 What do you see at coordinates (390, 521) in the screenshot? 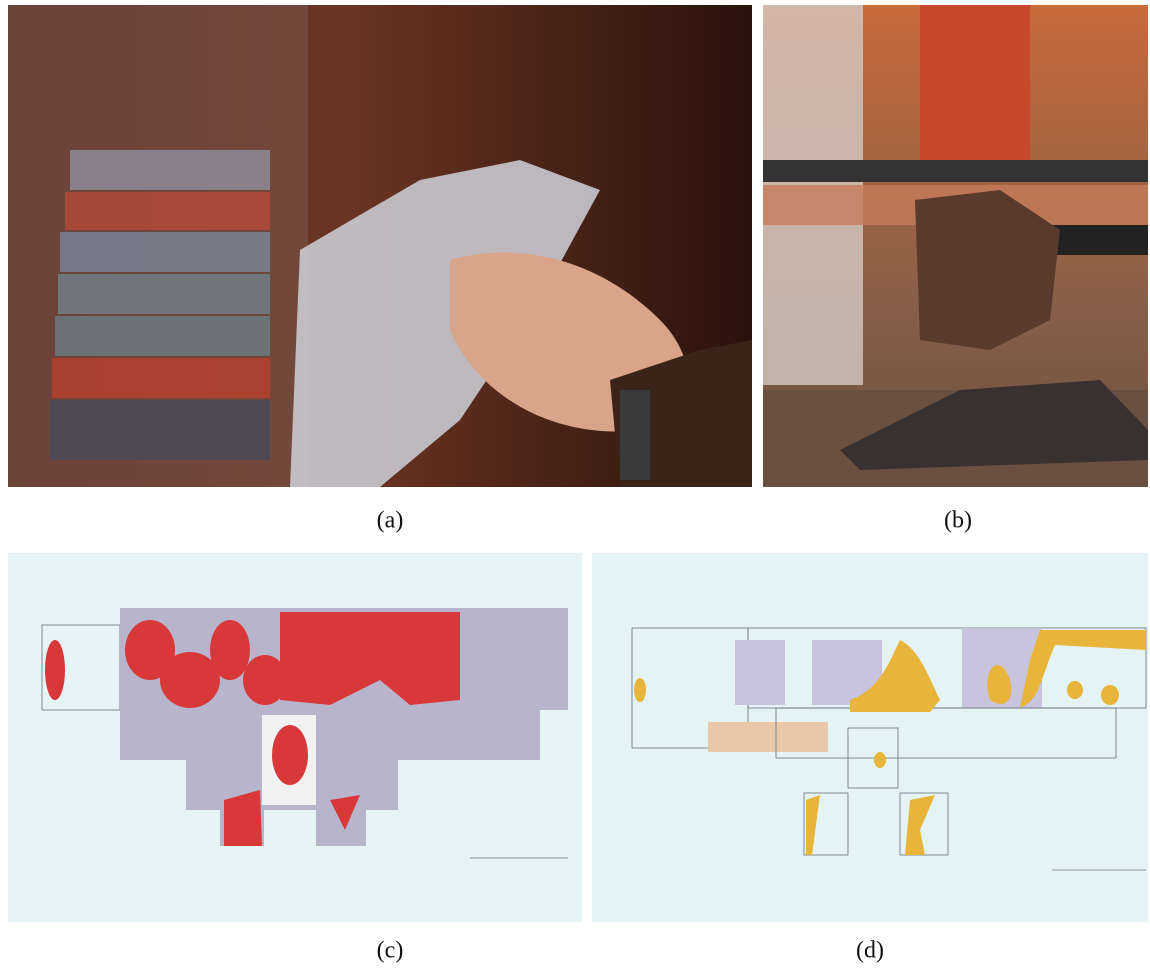
I see `caption: (a)` at bounding box center [390, 521].